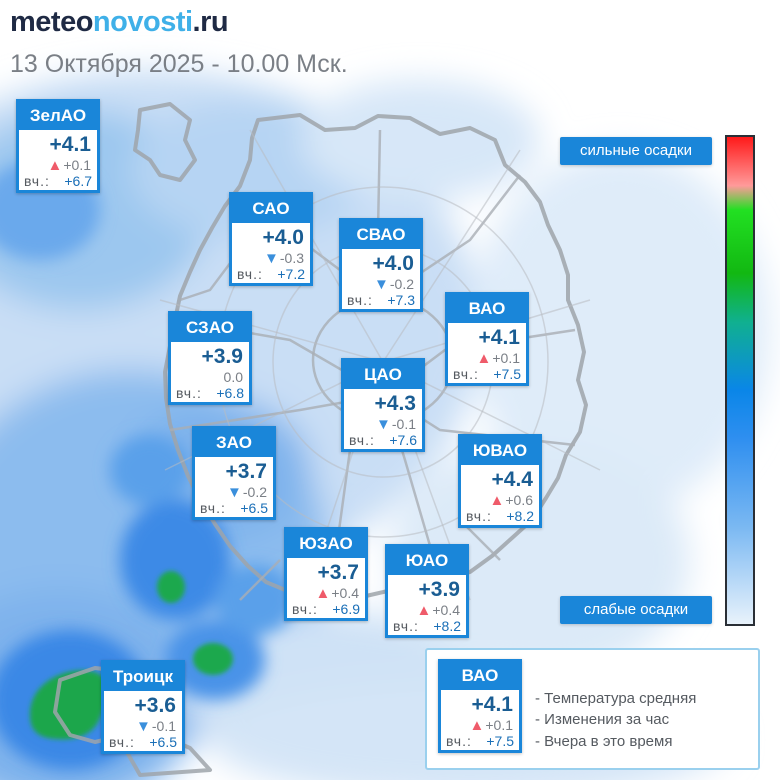  I want to click on scale-label-heavy: сильные осадки, so click(636, 151).